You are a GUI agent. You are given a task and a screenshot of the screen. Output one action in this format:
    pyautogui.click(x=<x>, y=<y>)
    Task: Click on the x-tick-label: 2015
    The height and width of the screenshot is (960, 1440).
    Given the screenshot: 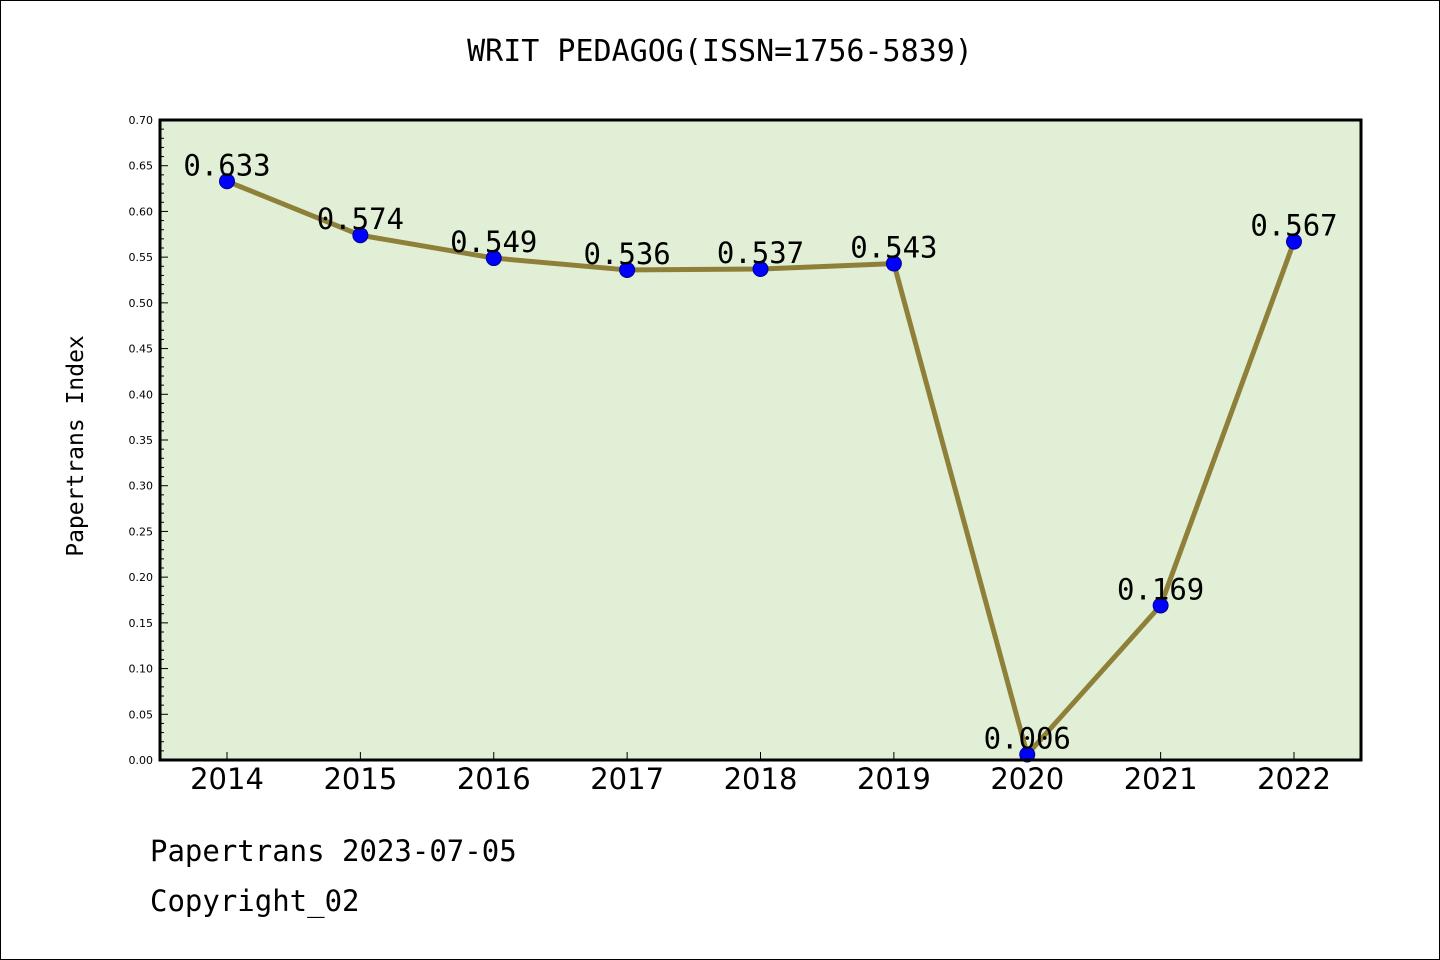 What is the action you would take?
    pyautogui.click(x=360, y=779)
    